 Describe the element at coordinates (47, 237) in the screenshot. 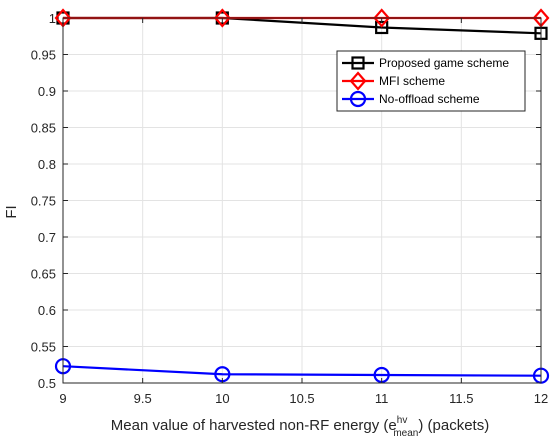

I see `y-tick-label: 0.7` at that location.